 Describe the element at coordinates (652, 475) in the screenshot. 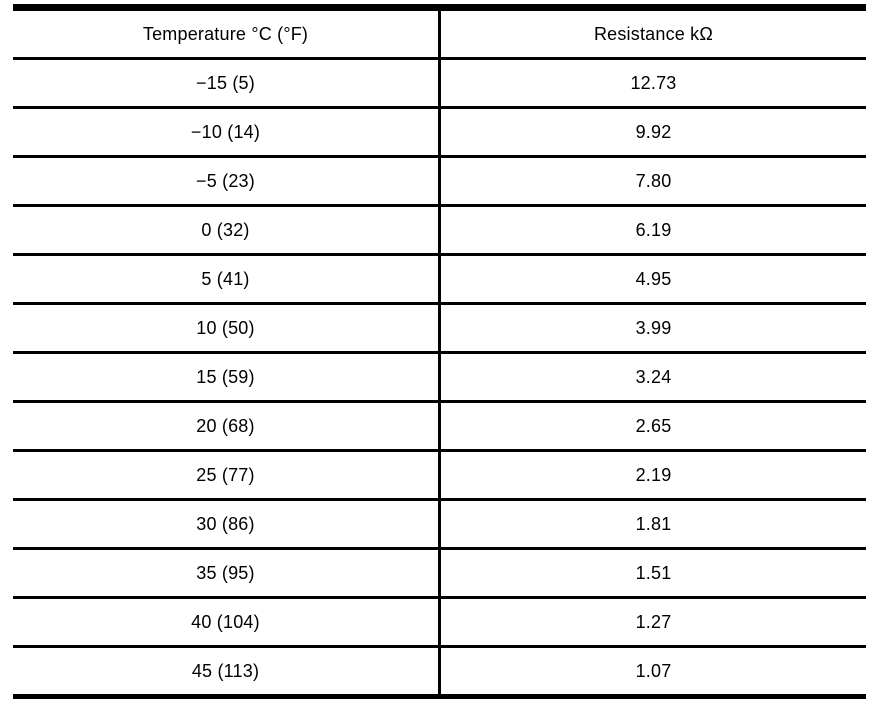

I see `resistance-cell: 2.19` at that location.